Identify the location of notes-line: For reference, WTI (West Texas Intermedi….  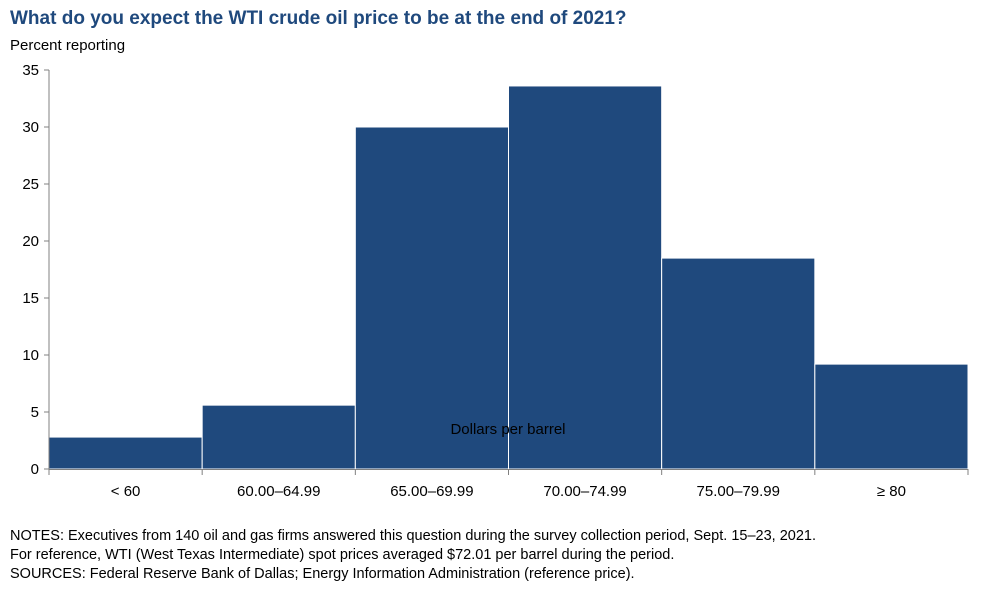
(342, 555).